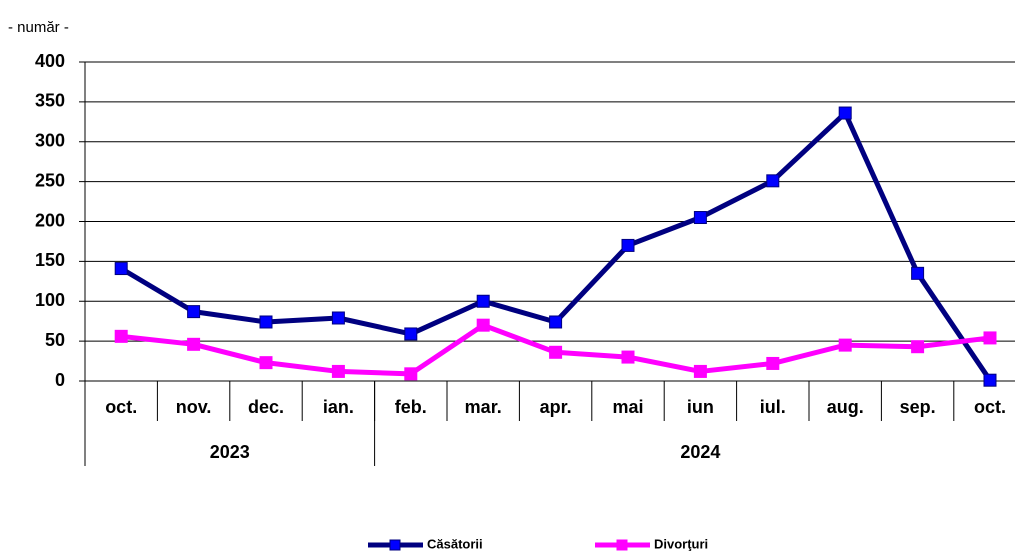 This screenshot has width=1015, height=552. I want to click on y-tick-label: 350, so click(50, 101).